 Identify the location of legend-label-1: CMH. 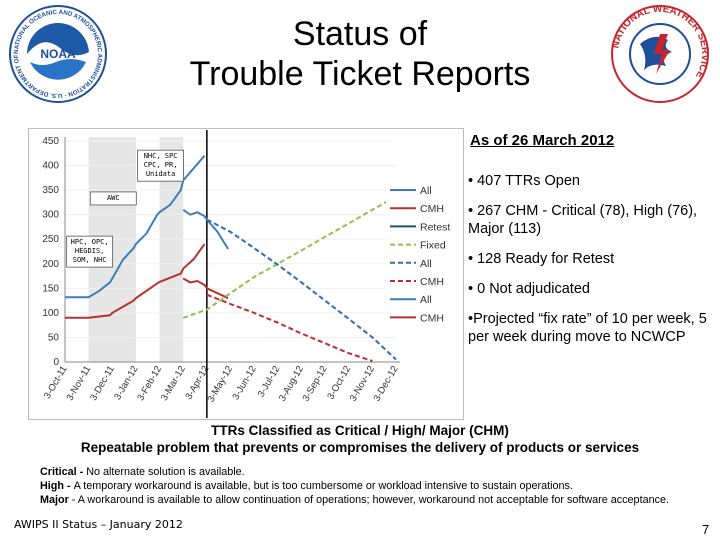
(432, 209).